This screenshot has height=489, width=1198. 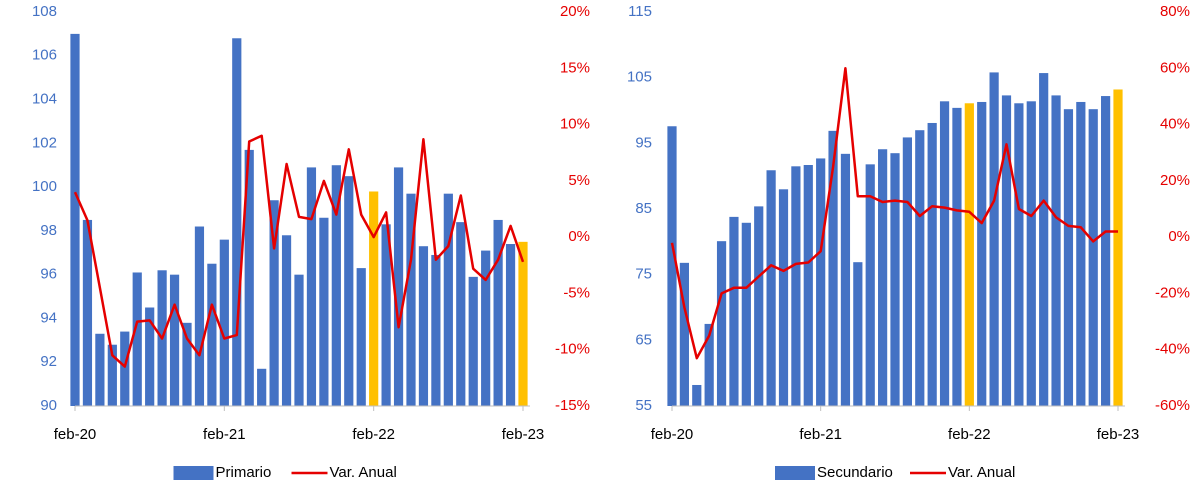 What do you see at coordinates (576, 292) in the screenshot?
I see `y2-tick-label: -5%` at bounding box center [576, 292].